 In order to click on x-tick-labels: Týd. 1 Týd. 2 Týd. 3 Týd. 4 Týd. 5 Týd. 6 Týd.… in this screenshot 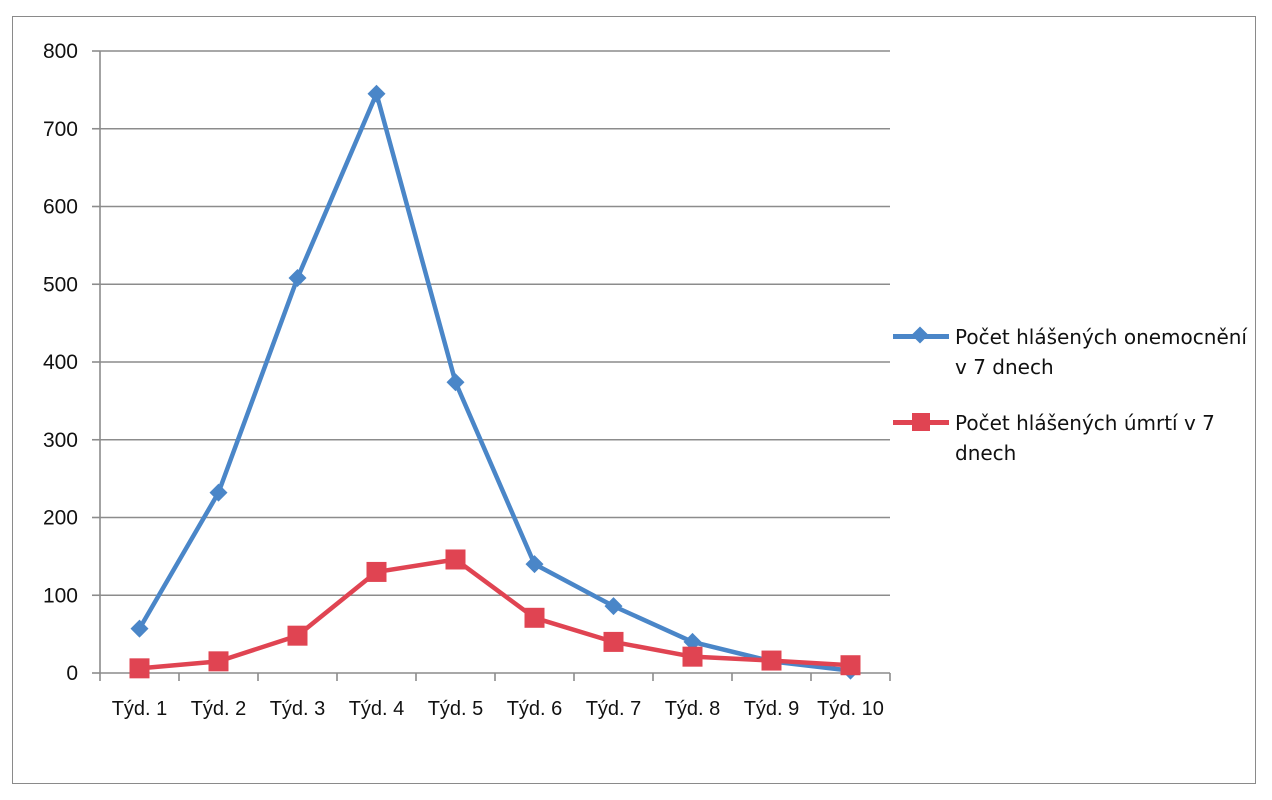, I will do `click(498, 709)`.